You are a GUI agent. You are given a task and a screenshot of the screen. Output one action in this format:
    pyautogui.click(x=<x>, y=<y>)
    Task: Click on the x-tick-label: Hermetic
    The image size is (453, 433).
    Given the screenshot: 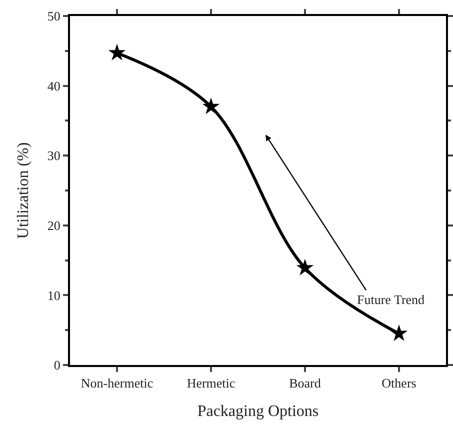 What is the action you would take?
    pyautogui.click(x=211, y=383)
    